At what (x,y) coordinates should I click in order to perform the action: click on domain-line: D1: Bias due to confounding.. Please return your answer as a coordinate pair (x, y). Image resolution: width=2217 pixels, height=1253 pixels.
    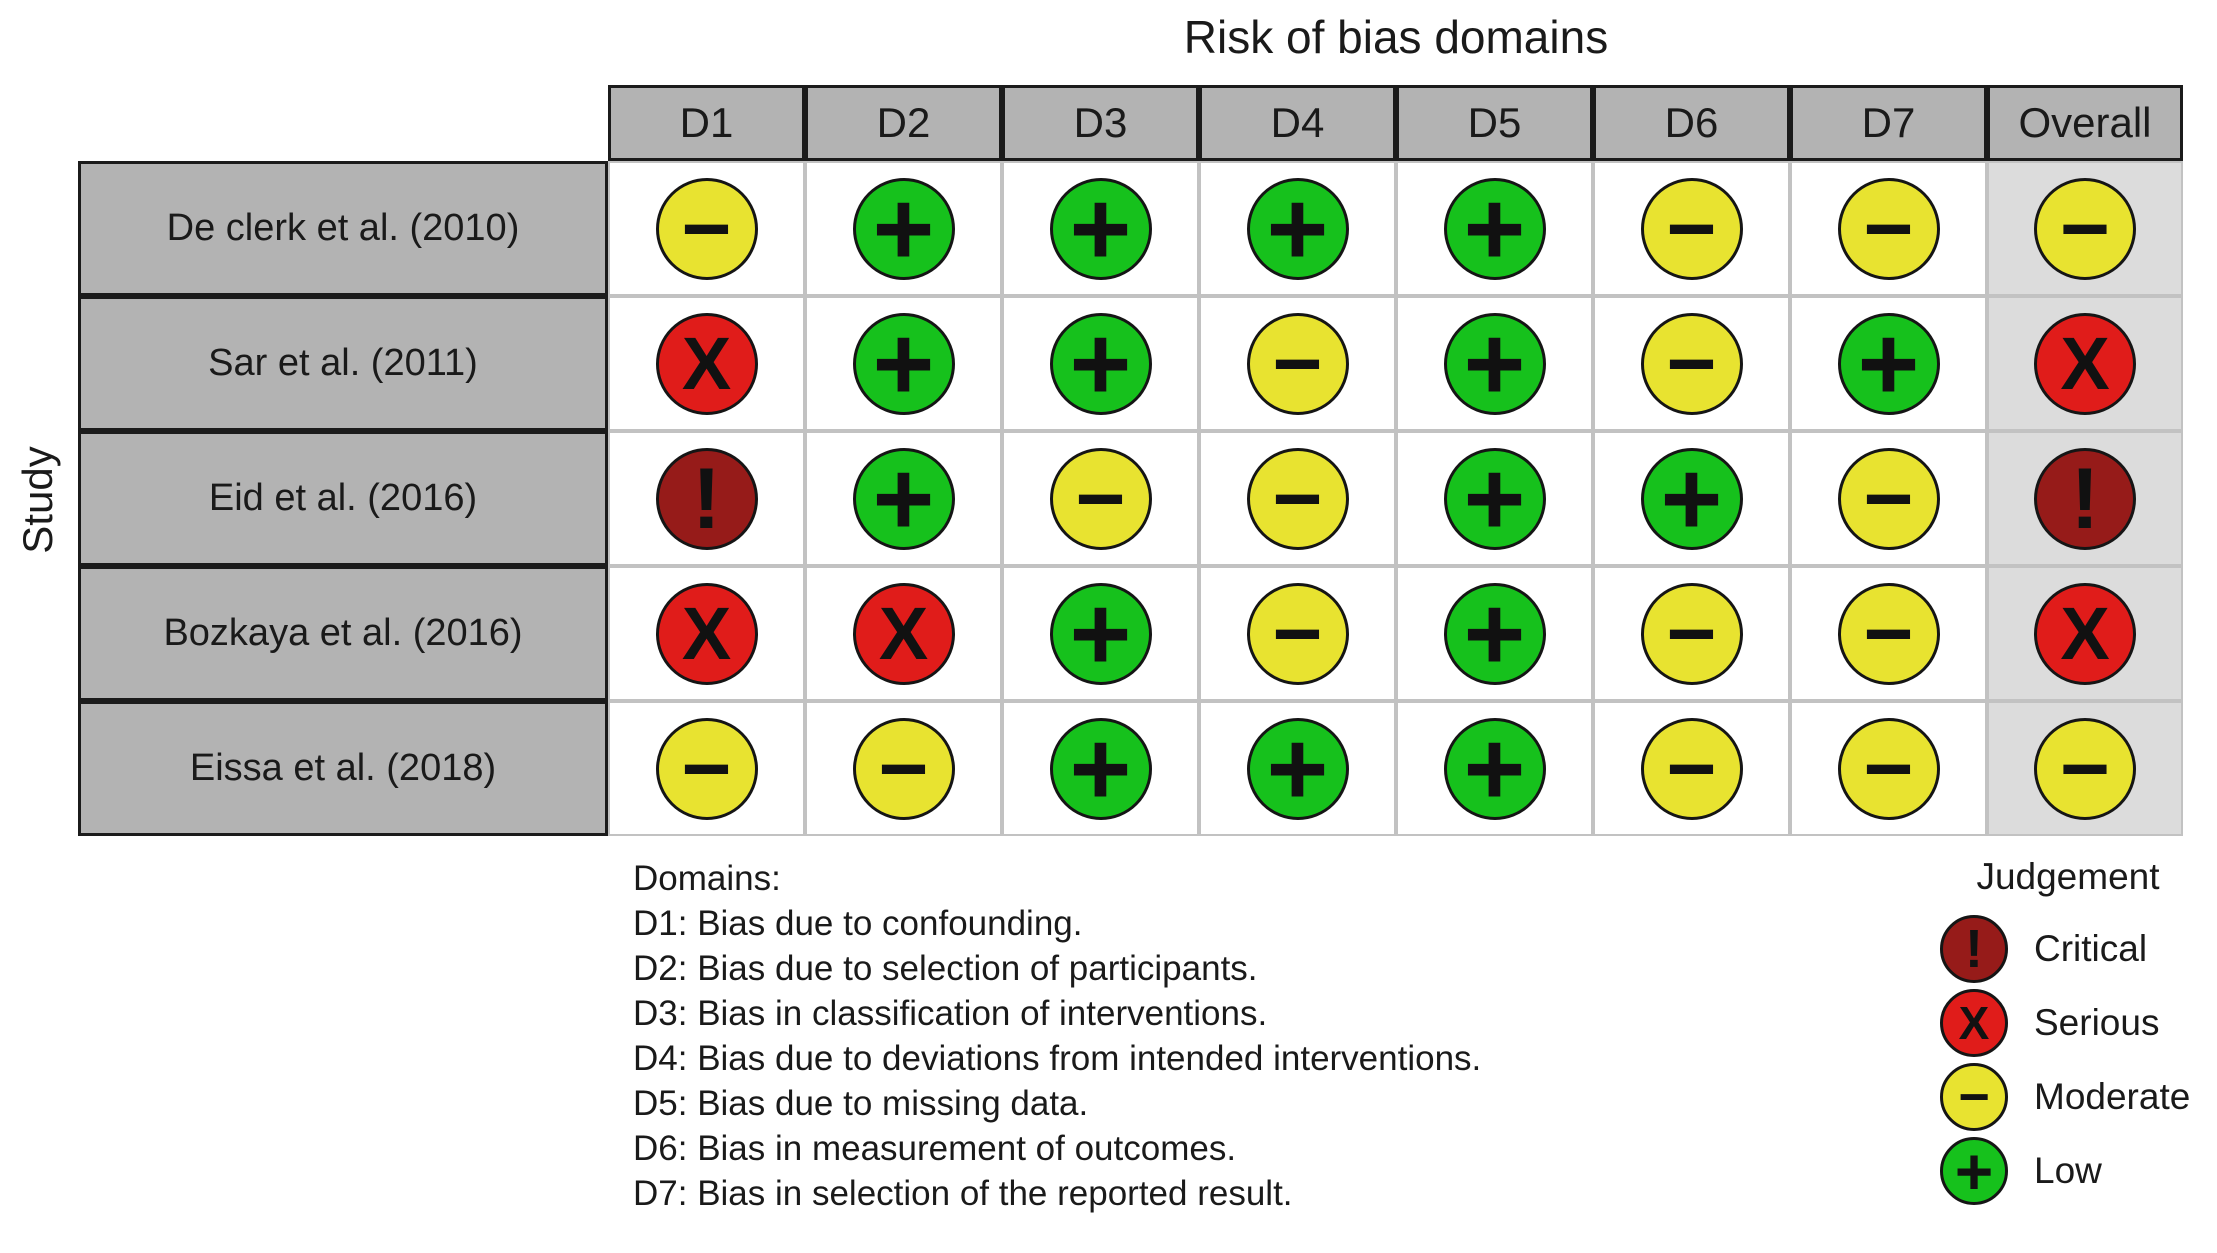
    Looking at the image, I should click on (858, 923).